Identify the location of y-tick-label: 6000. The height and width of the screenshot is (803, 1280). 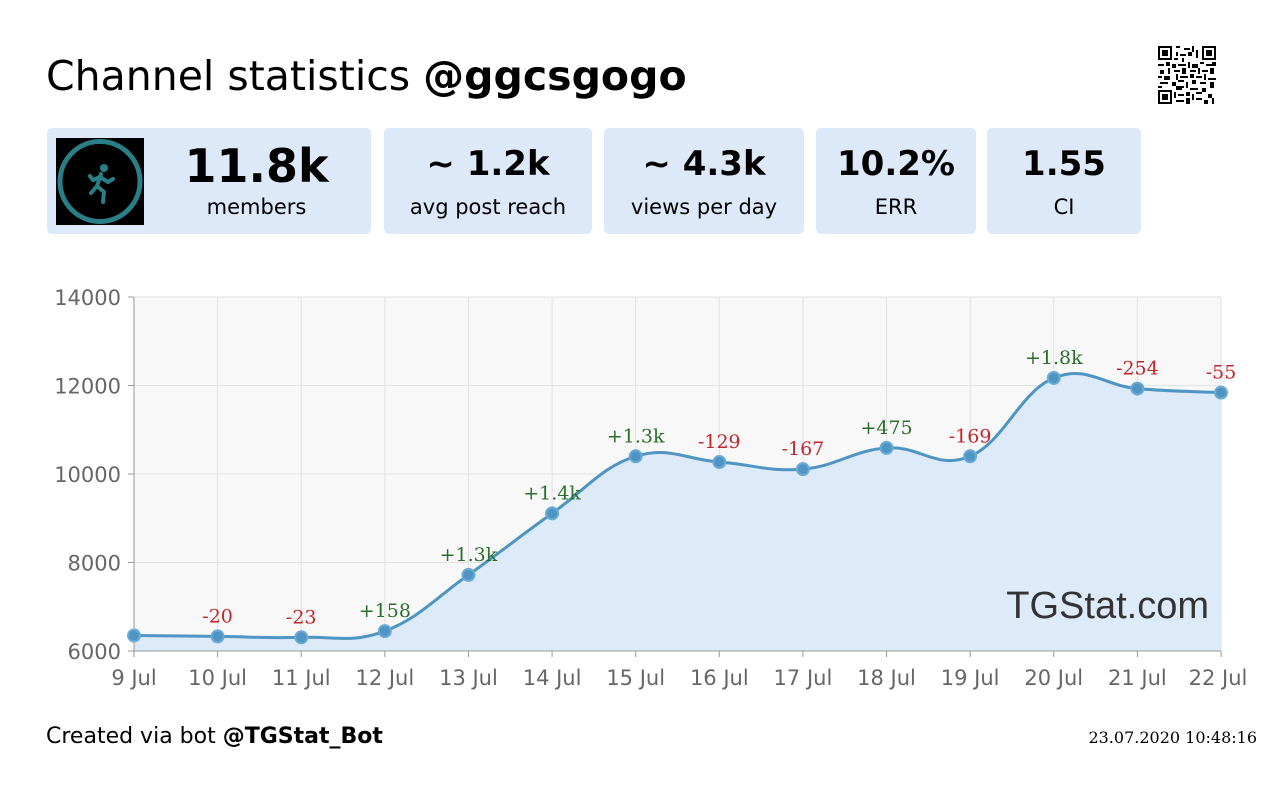
(94, 652).